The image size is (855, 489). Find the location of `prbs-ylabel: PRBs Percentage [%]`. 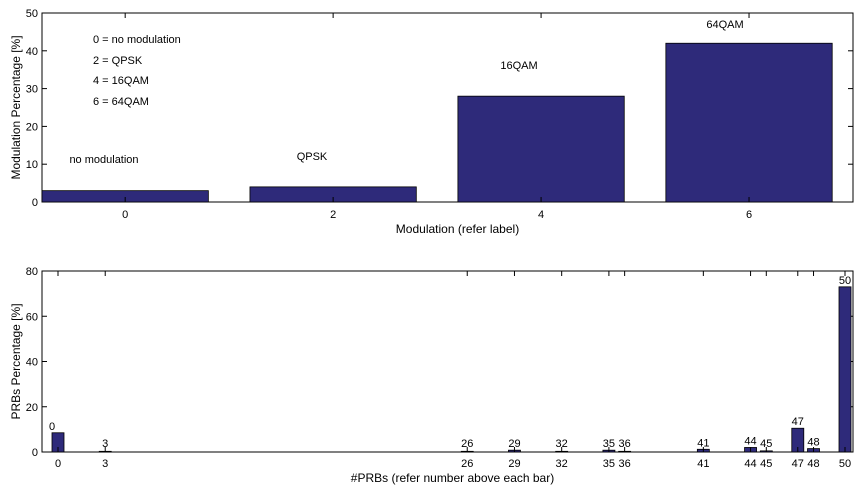

prbs-ylabel: PRBs Percentage [%] is located at coordinates (16, 361).